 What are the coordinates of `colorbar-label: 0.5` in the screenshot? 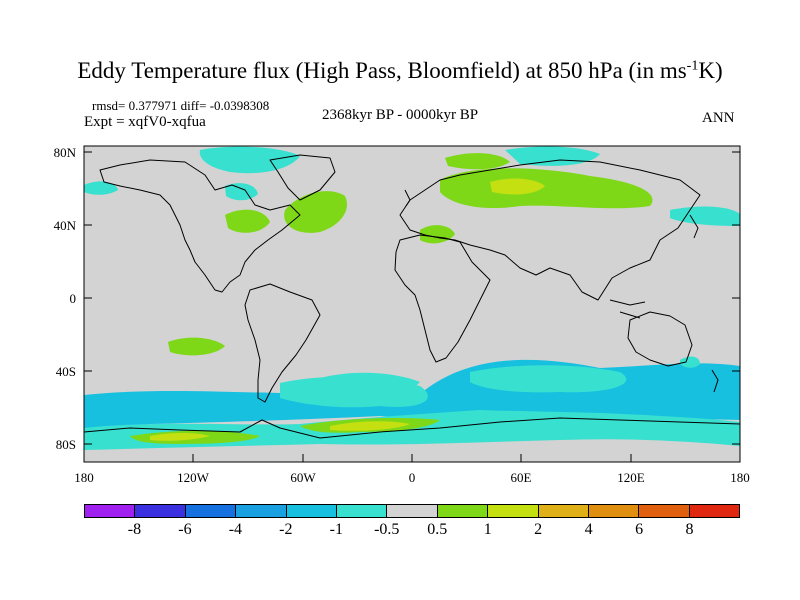 It's located at (437, 529).